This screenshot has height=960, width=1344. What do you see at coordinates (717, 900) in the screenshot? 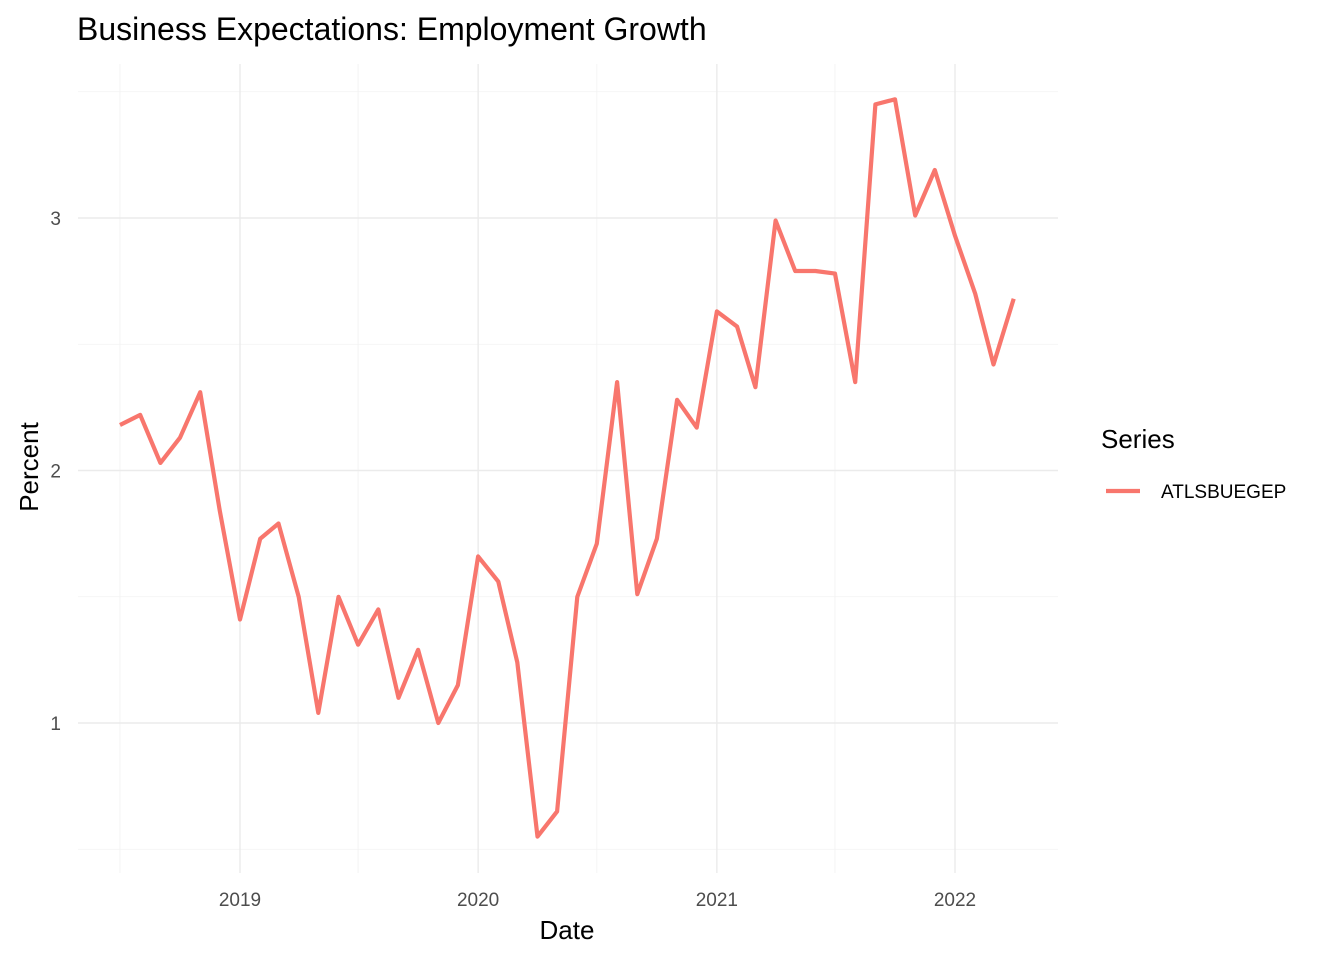
I see `x-tick-label: 2021` at bounding box center [717, 900].